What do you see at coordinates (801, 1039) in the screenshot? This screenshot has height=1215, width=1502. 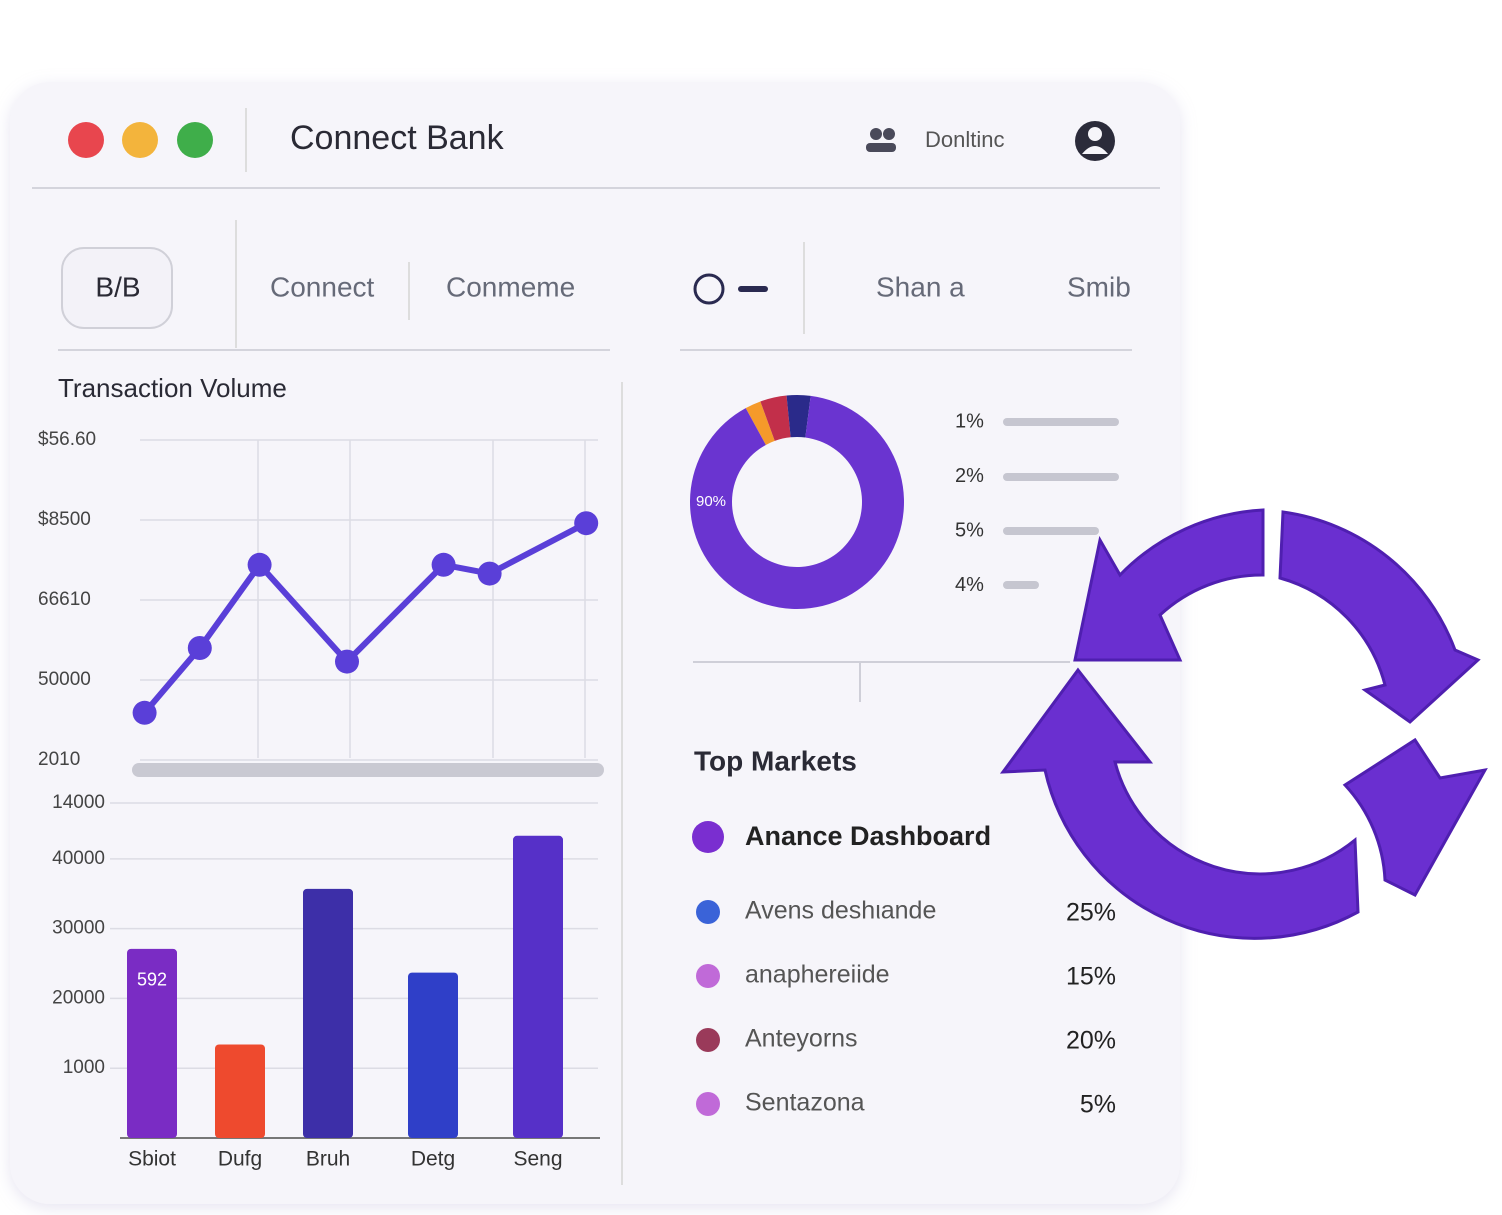 I see `market-name: Anteyorns` at bounding box center [801, 1039].